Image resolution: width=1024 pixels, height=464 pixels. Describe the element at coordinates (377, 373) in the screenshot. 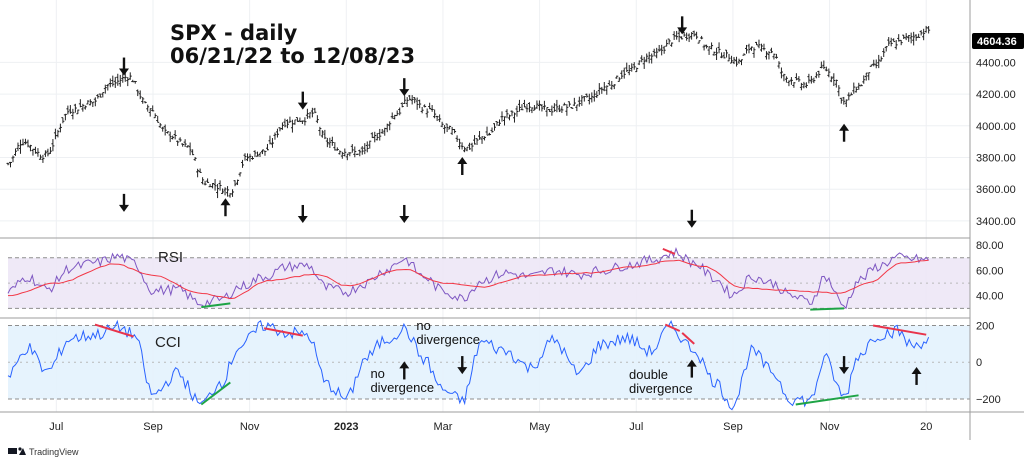

I see `annotation-line: no` at that location.